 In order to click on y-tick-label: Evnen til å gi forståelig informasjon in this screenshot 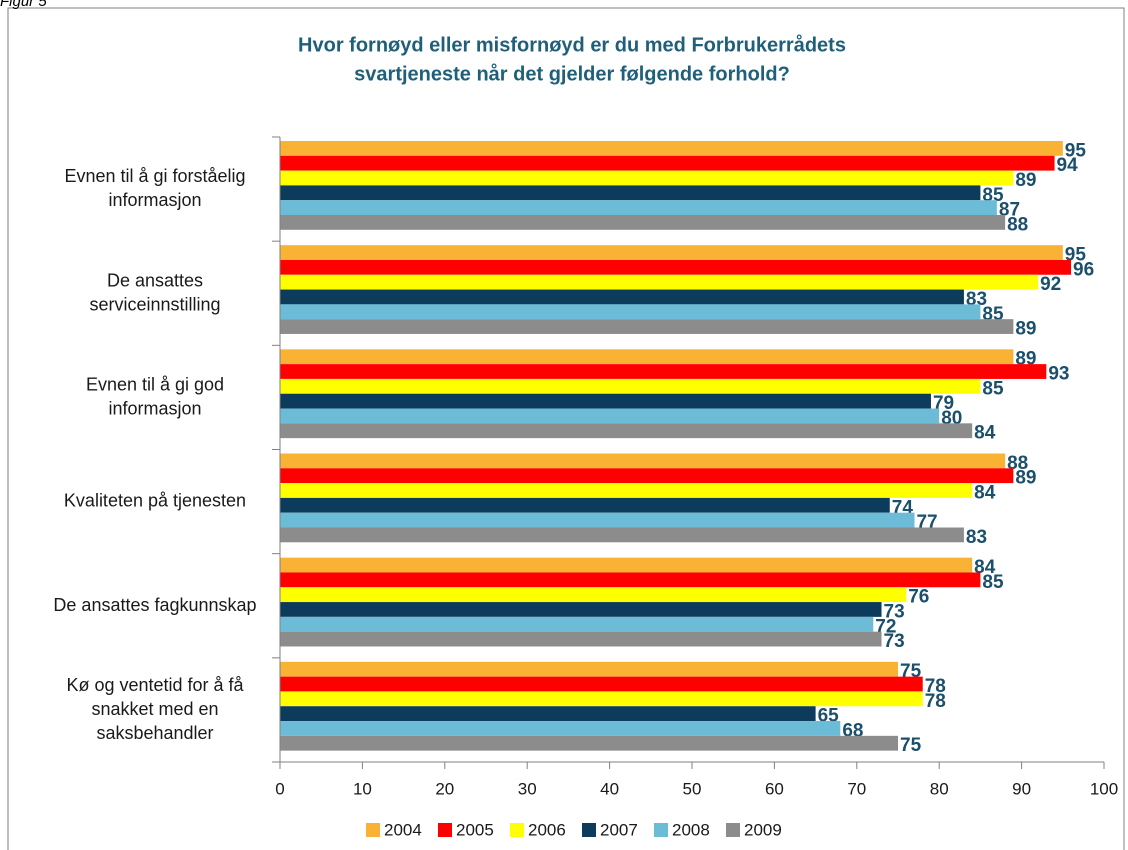, I will do `click(154, 188)`.